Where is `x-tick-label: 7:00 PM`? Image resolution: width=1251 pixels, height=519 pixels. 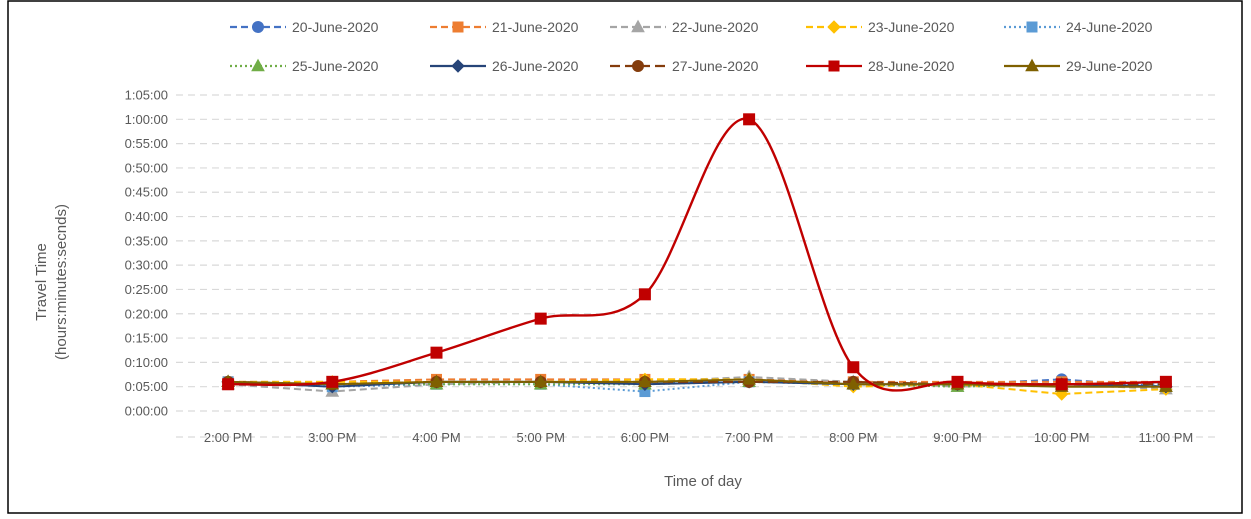
x-tick-label: 7:00 PM is located at coordinates (749, 437).